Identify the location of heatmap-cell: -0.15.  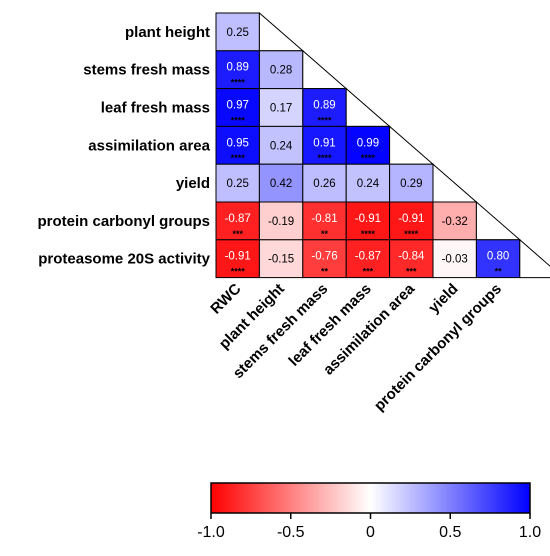
(281, 259).